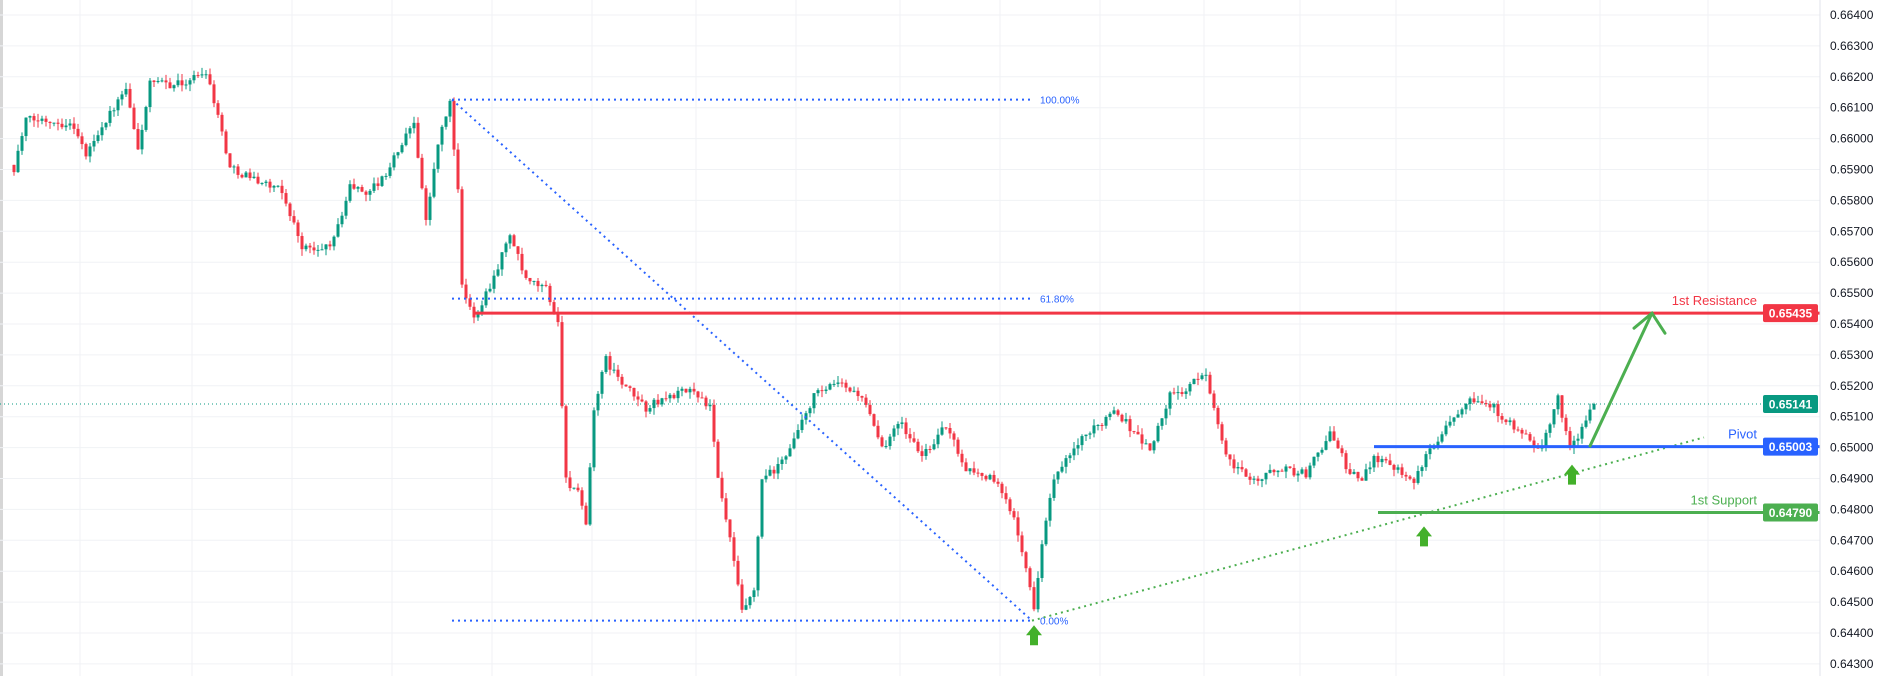 Image resolution: width=1886 pixels, height=676 pixels. What do you see at coordinates (1852, 664) in the screenshot?
I see `price-tick-label: 0.64300` at bounding box center [1852, 664].